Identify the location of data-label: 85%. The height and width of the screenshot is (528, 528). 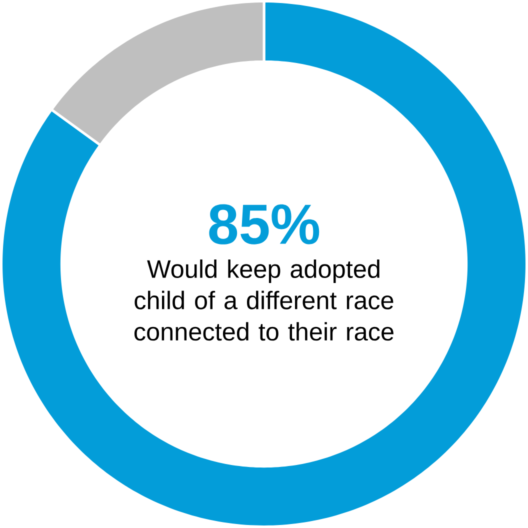
(264, 224).